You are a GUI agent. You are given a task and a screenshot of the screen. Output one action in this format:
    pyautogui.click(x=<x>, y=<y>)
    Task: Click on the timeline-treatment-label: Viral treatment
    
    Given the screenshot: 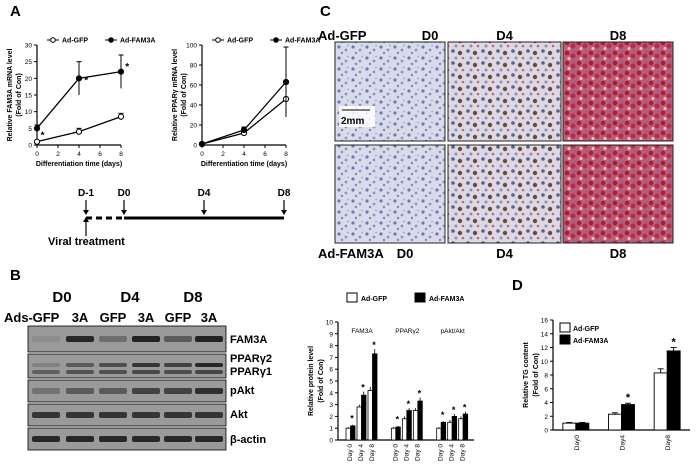 What is the action you would take?
    pyautogui.click(x=86, y=242)
    